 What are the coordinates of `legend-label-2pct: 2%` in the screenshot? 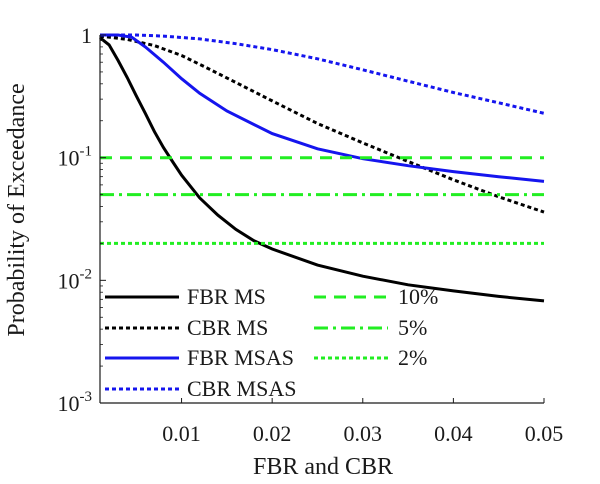 It's located at (412, 357).